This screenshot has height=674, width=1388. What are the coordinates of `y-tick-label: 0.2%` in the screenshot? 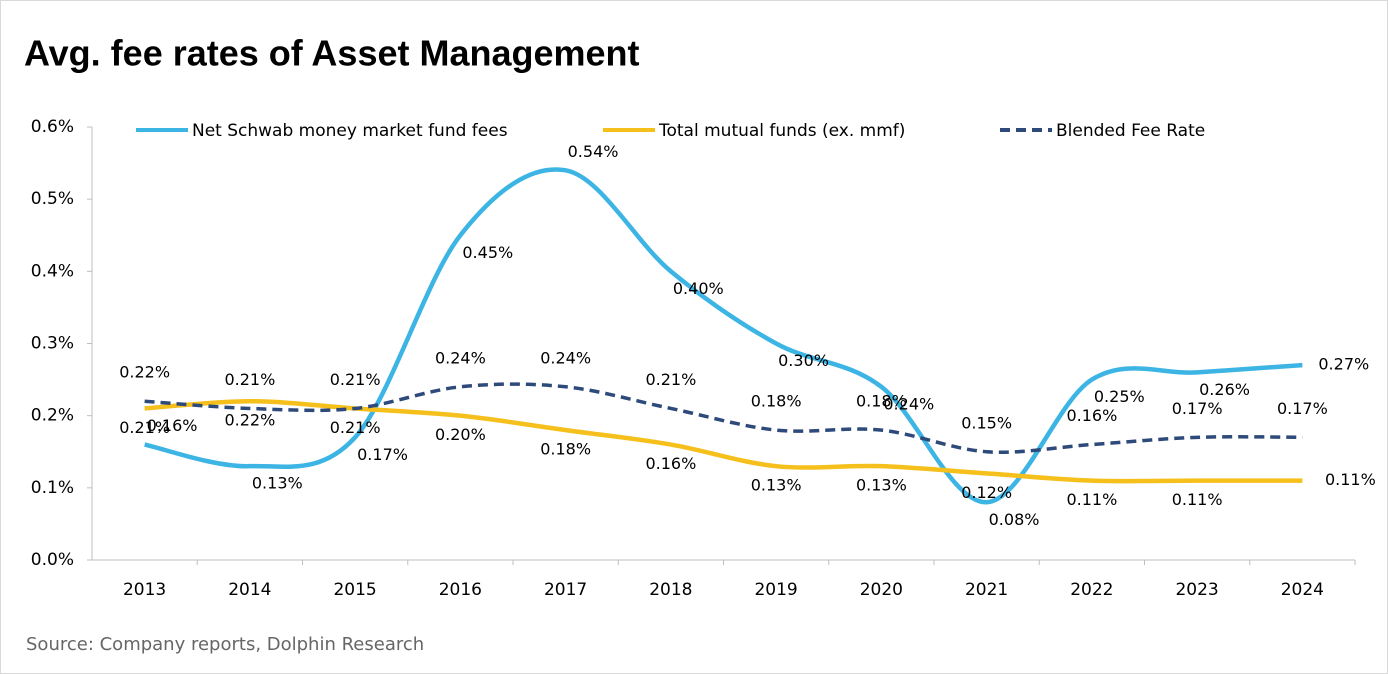 It's located at (52, 416).